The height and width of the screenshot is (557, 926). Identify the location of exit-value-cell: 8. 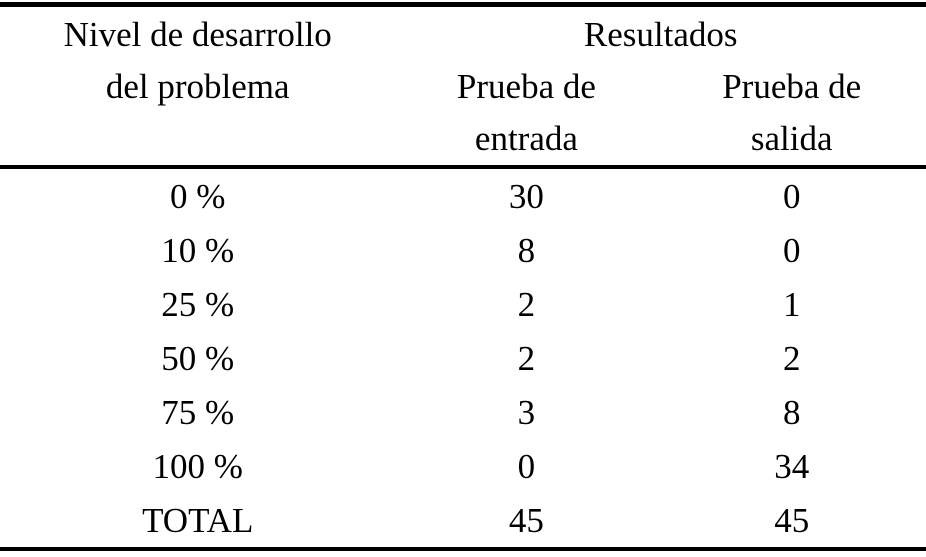
(791, 412).